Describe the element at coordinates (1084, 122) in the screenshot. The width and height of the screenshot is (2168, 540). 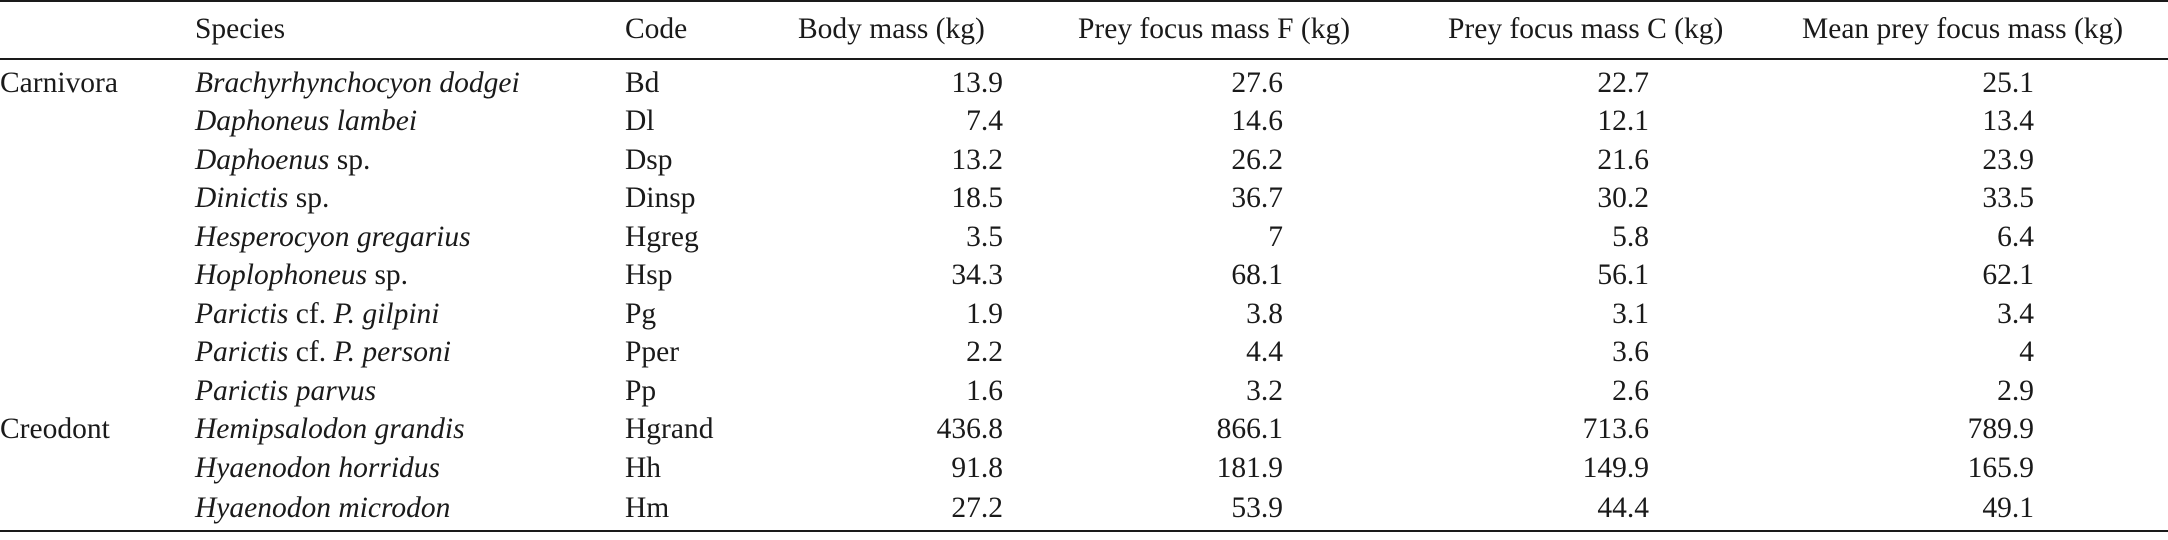
I see `table-row: Daphoneus lambei Dl 7.4 14.6 12.1 13.4` at that location.